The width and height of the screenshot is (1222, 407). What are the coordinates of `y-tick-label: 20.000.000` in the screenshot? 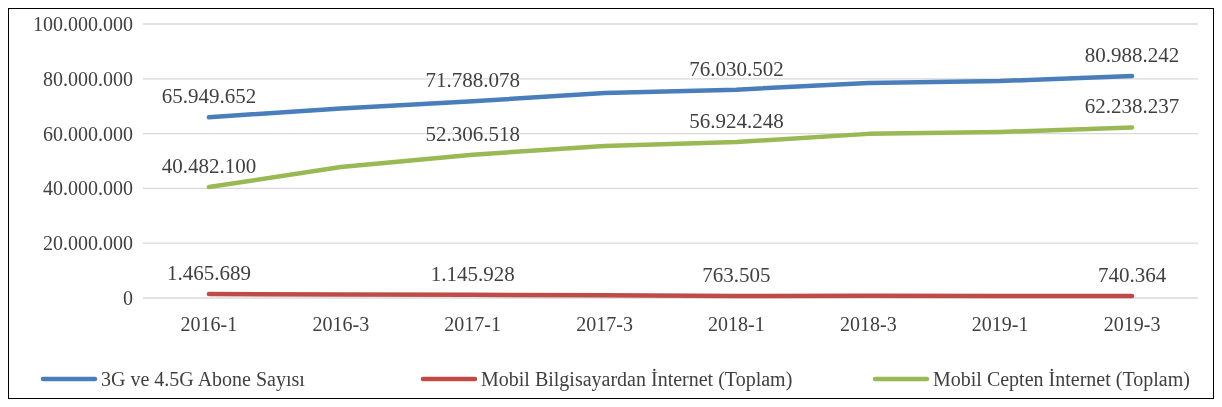 It's located at (88, 243).